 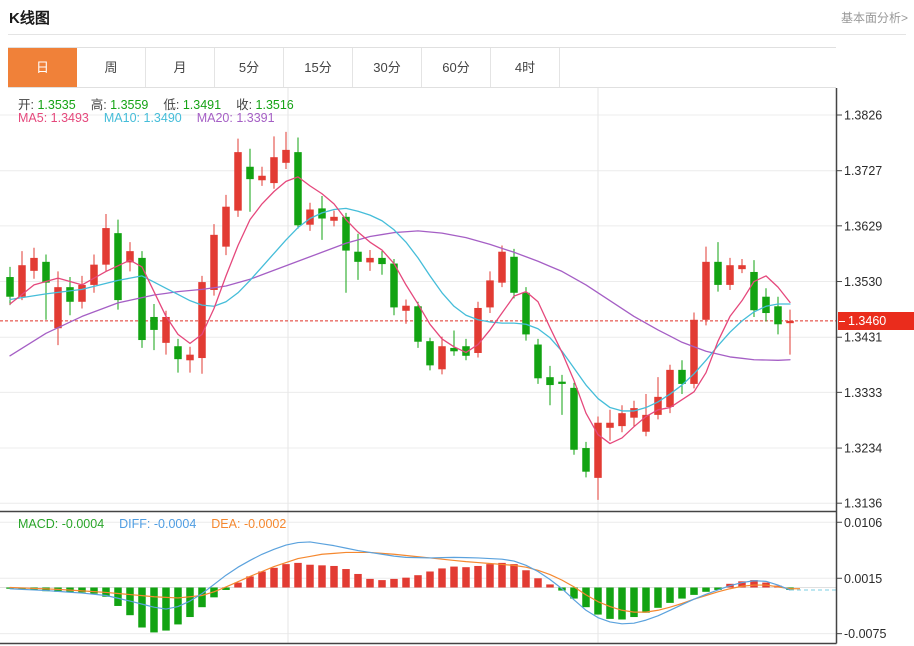 What do you see at coordinates (387, 67) in the screenshot?
I see `tab-30min: 30分` at bounding box center [387, 67].